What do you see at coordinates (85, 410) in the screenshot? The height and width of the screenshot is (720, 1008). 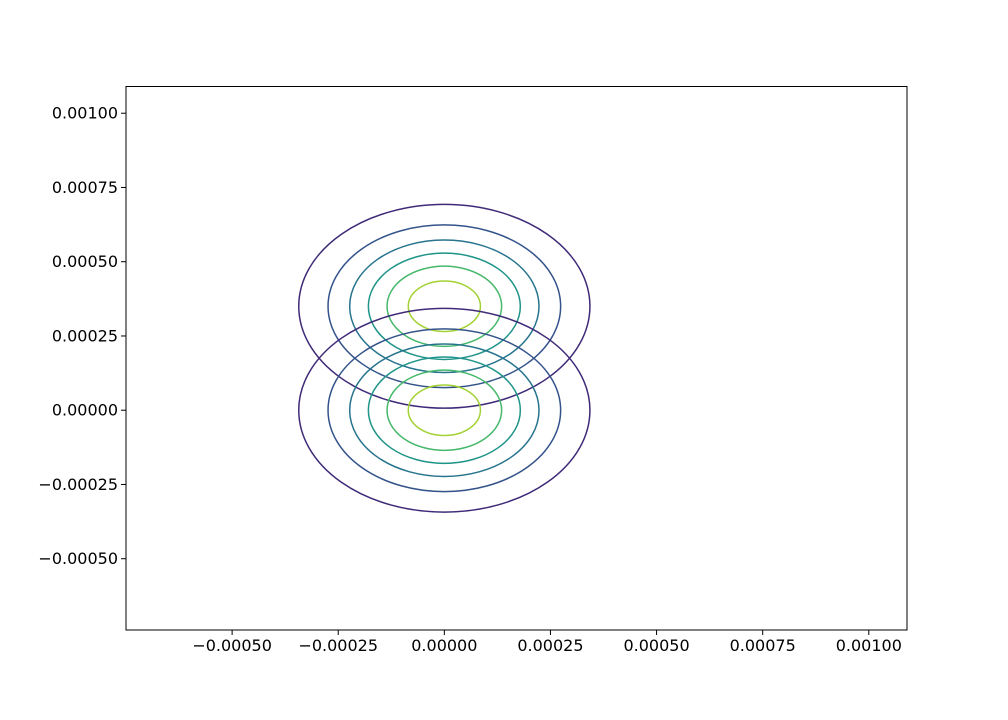 I see `y-tick-label: 0.00000` at bounding box center [85, 410].